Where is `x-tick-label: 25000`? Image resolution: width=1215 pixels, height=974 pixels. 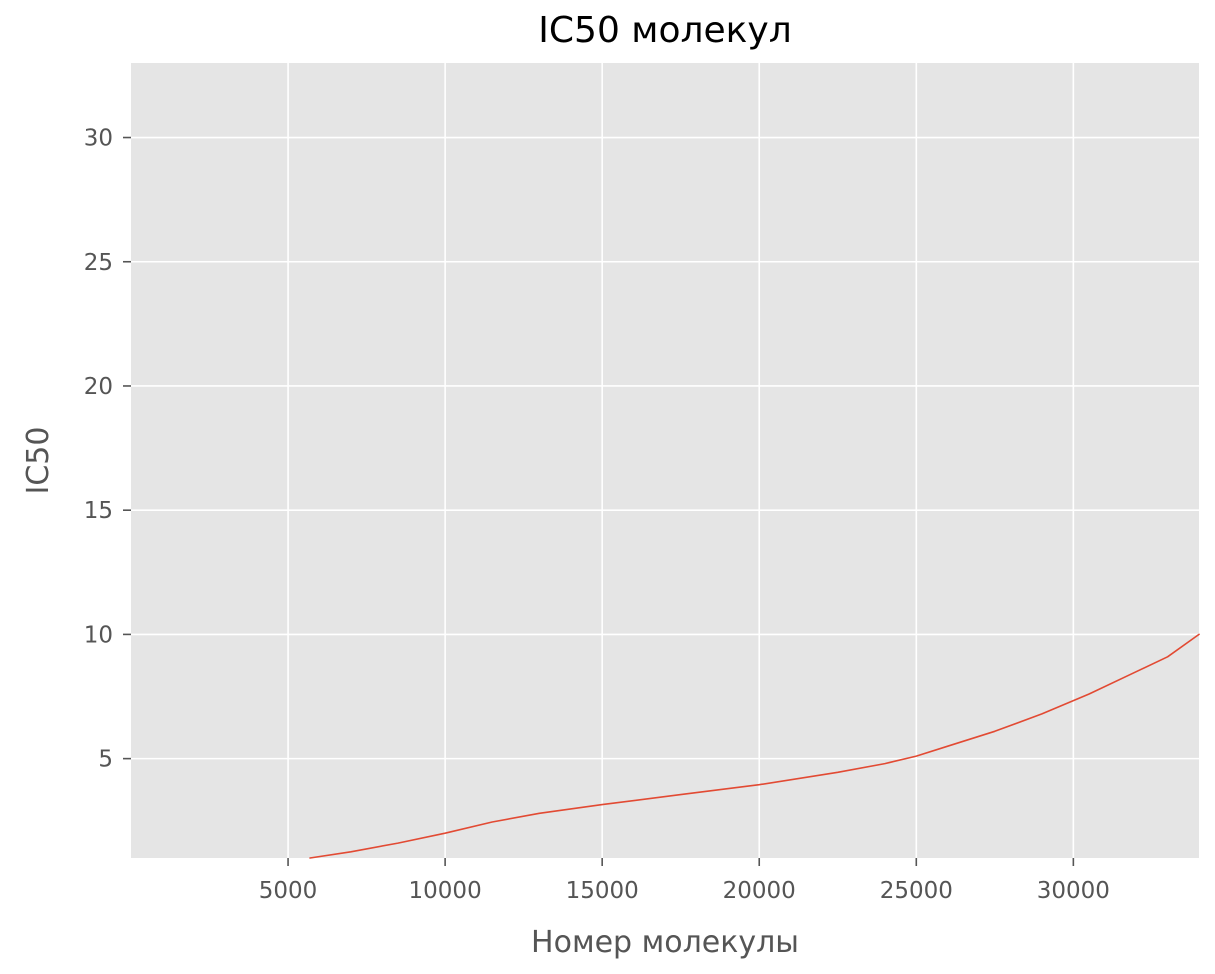
x-tick-label: 25000 is located at coordinates (916, 891).